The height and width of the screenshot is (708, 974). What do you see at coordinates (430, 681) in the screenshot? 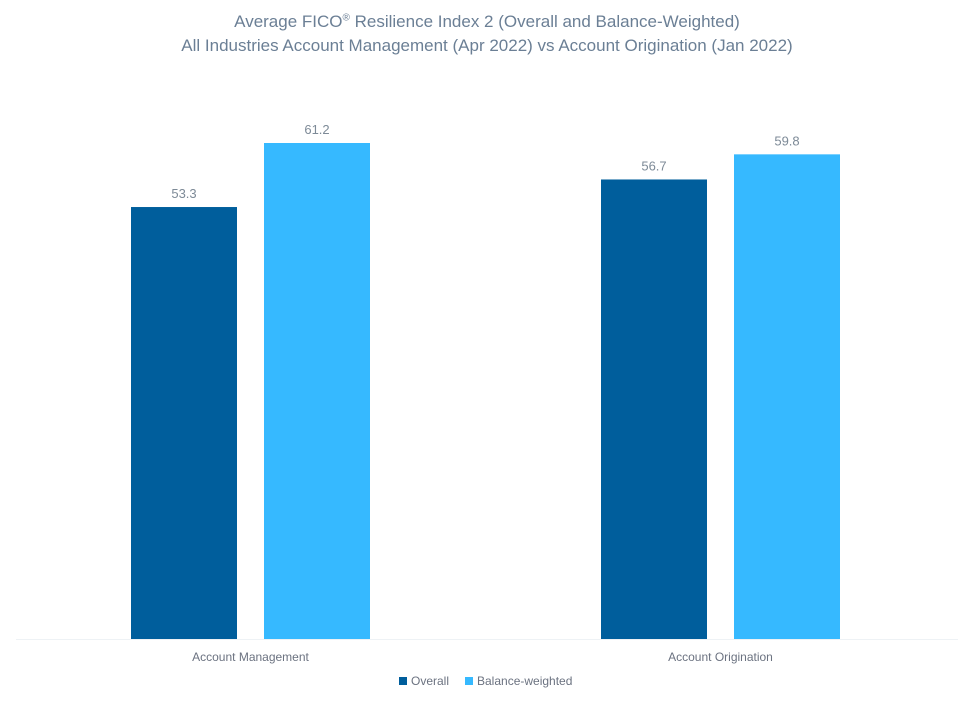
I see `legend-label-overall: Overall` at bounding box center [430, 681].